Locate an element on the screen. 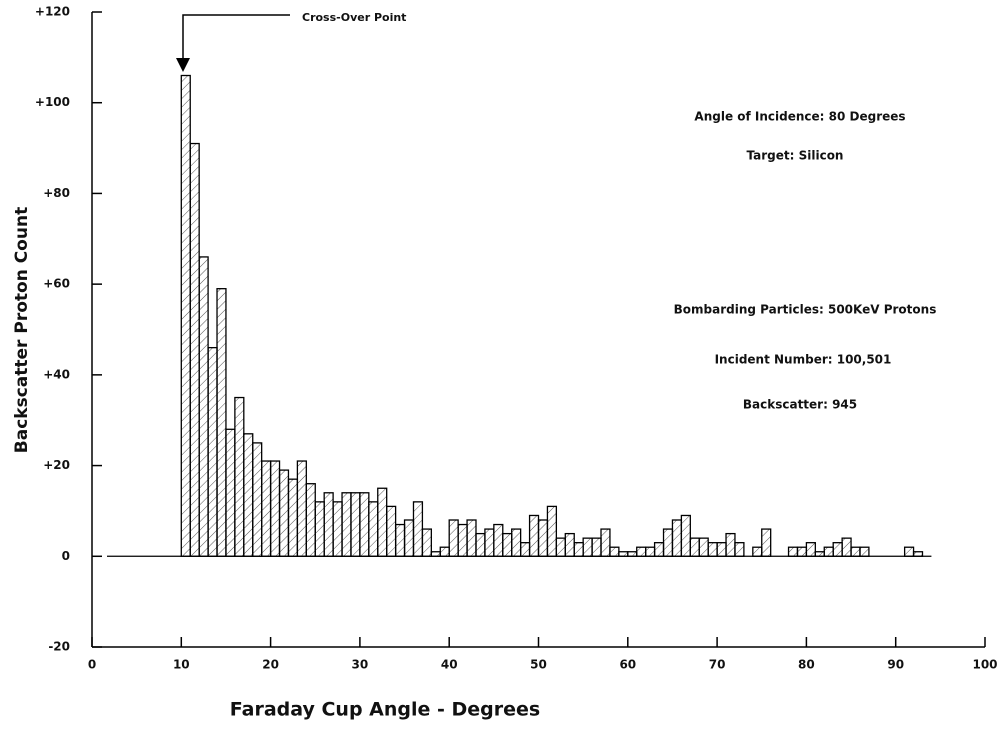 The height and width of the screenshot is (729, 1005). annotation: Cross-Over Point is located at coordinates (354, 17).